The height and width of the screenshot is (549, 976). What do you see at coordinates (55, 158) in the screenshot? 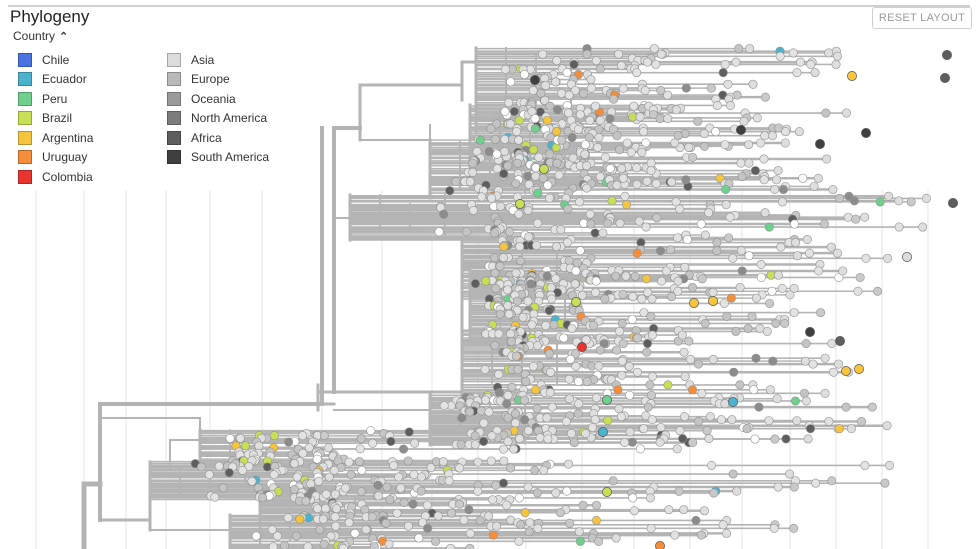
I see `legend-item-uruguay: Uruguay` at bounding box center [55, 158].